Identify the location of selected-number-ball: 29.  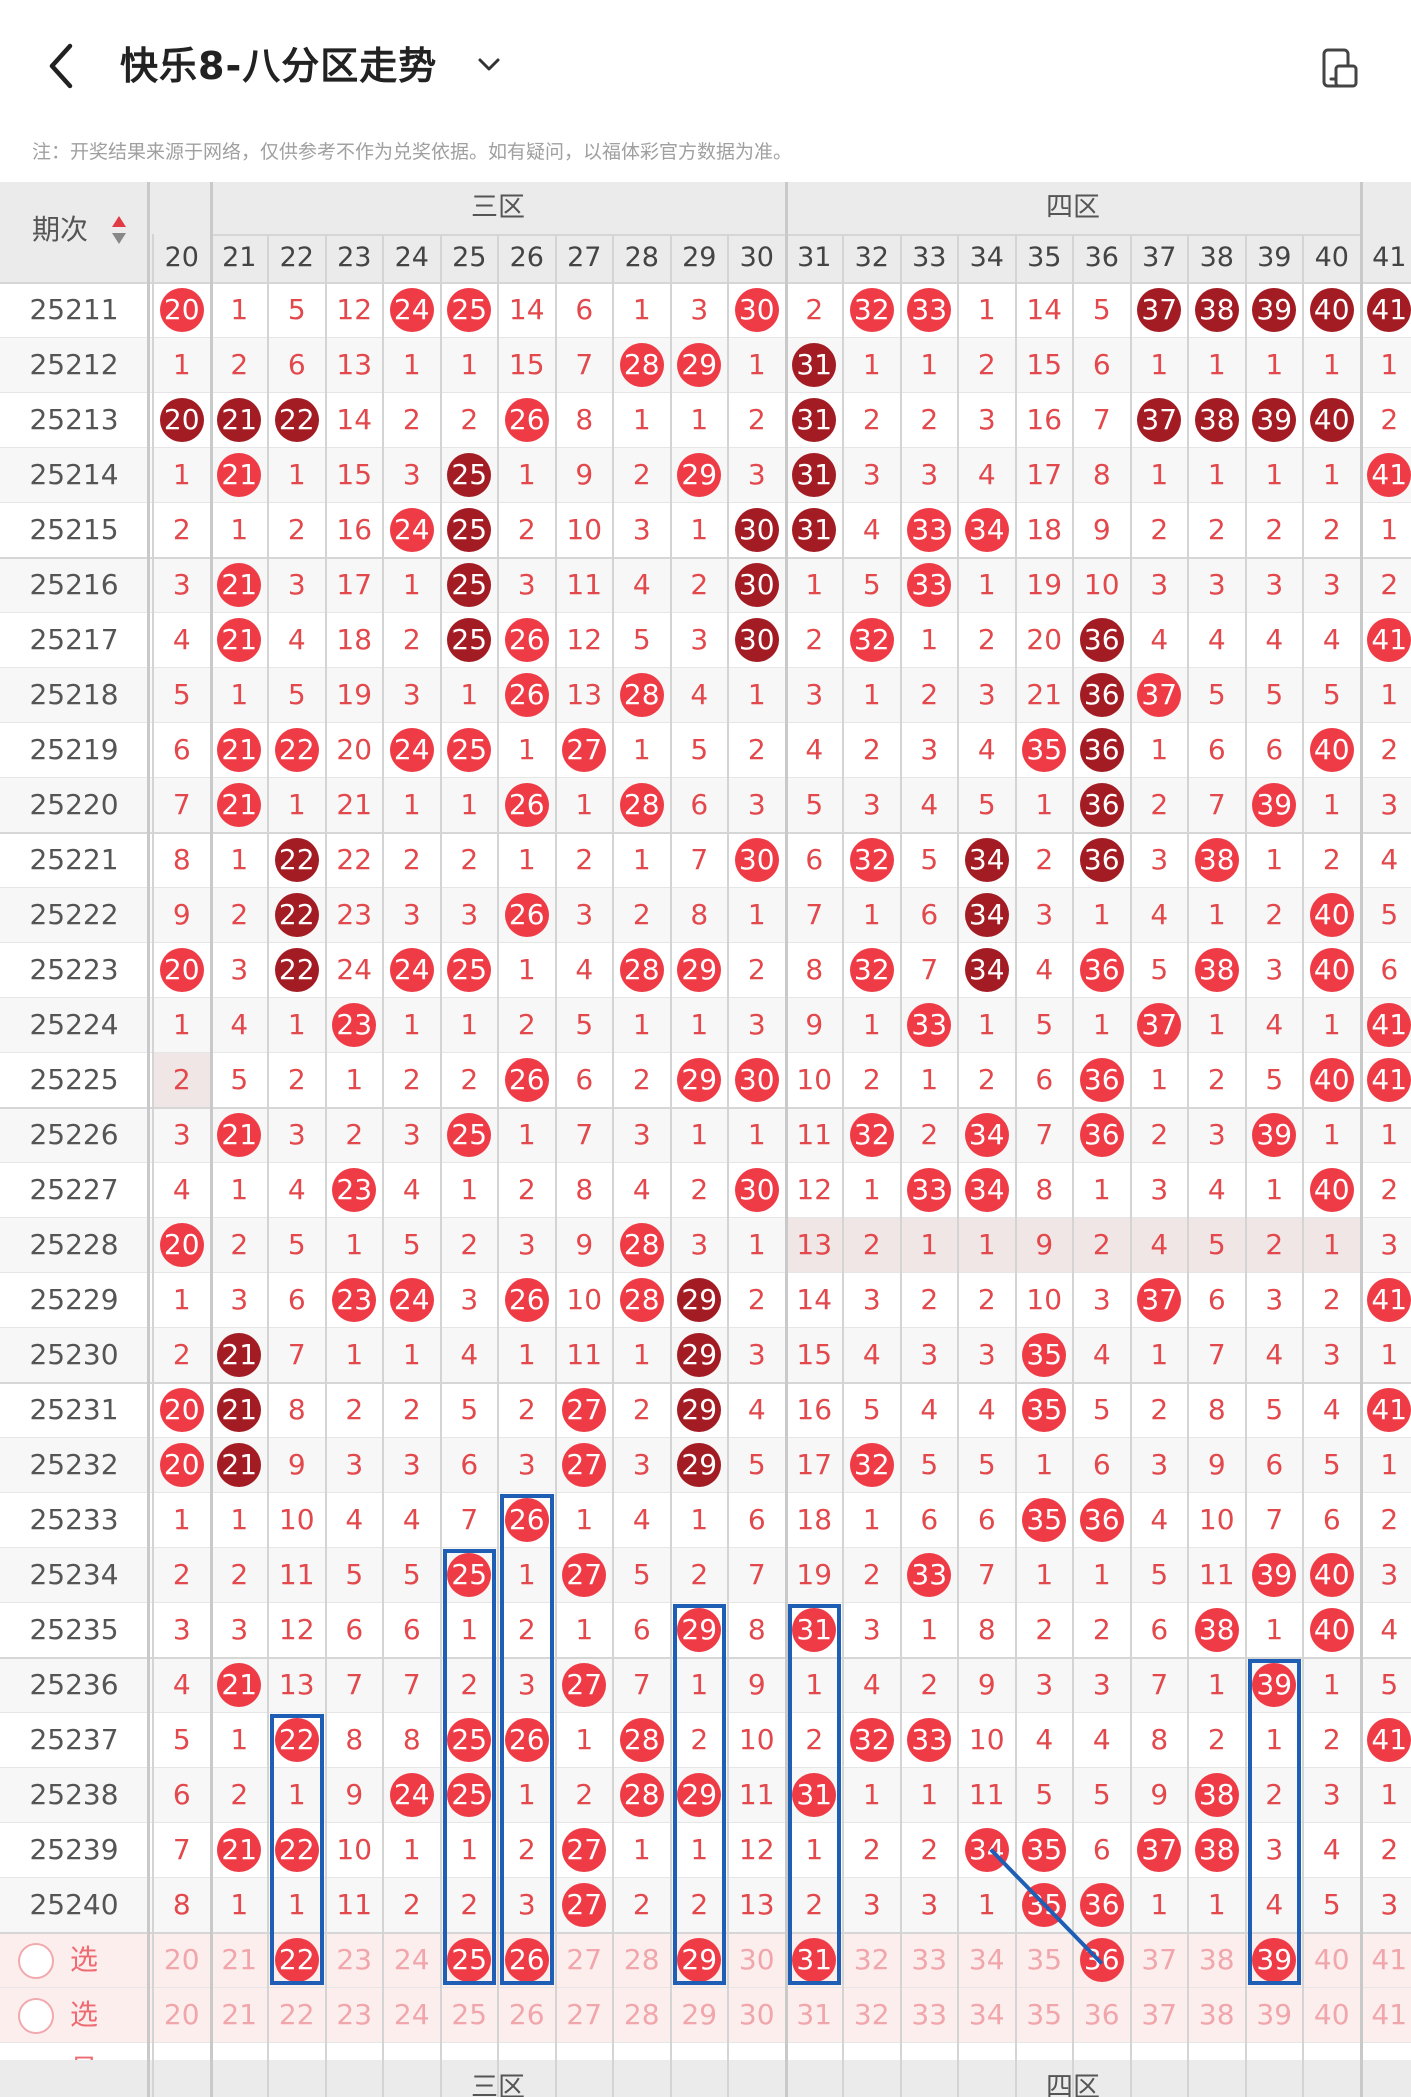
(699, 1959).